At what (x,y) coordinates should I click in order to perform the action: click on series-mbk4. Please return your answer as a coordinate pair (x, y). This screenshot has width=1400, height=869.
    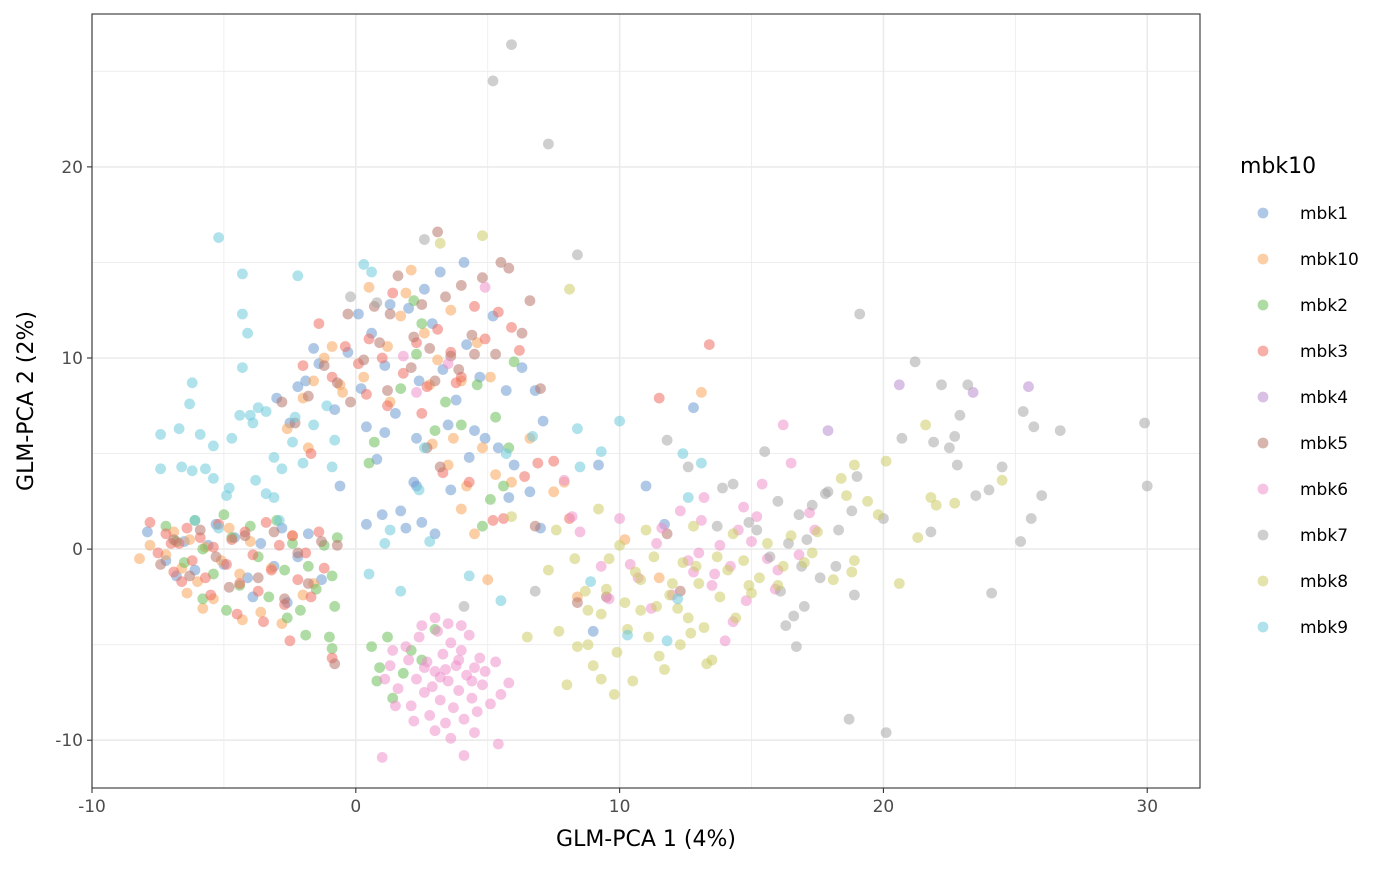
    Looking at the image, I should click on (928, 407).